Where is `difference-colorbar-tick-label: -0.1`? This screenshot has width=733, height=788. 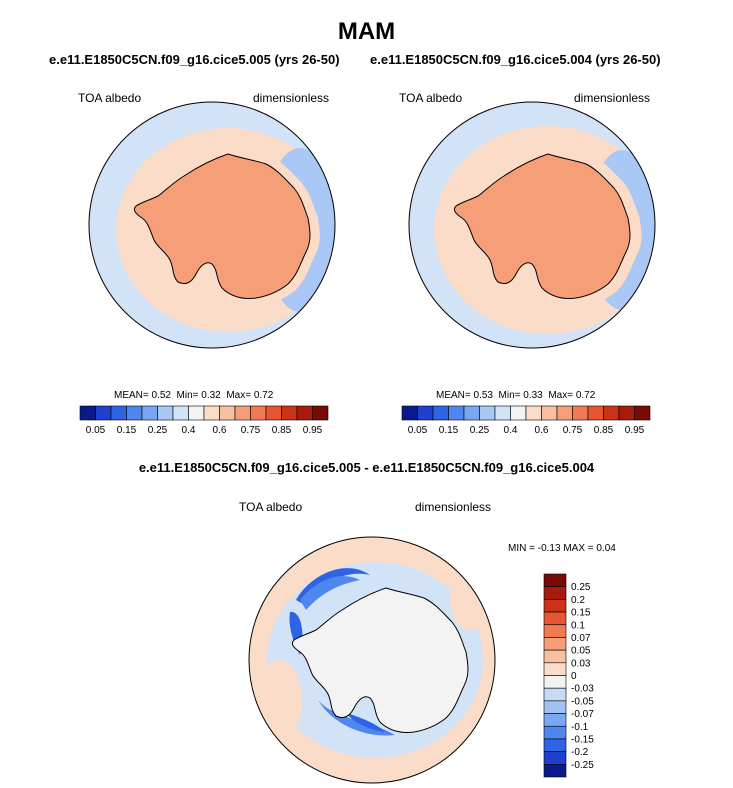
difference-colorbar-tick-label: -0.1 is located at coordinates (580, 727).